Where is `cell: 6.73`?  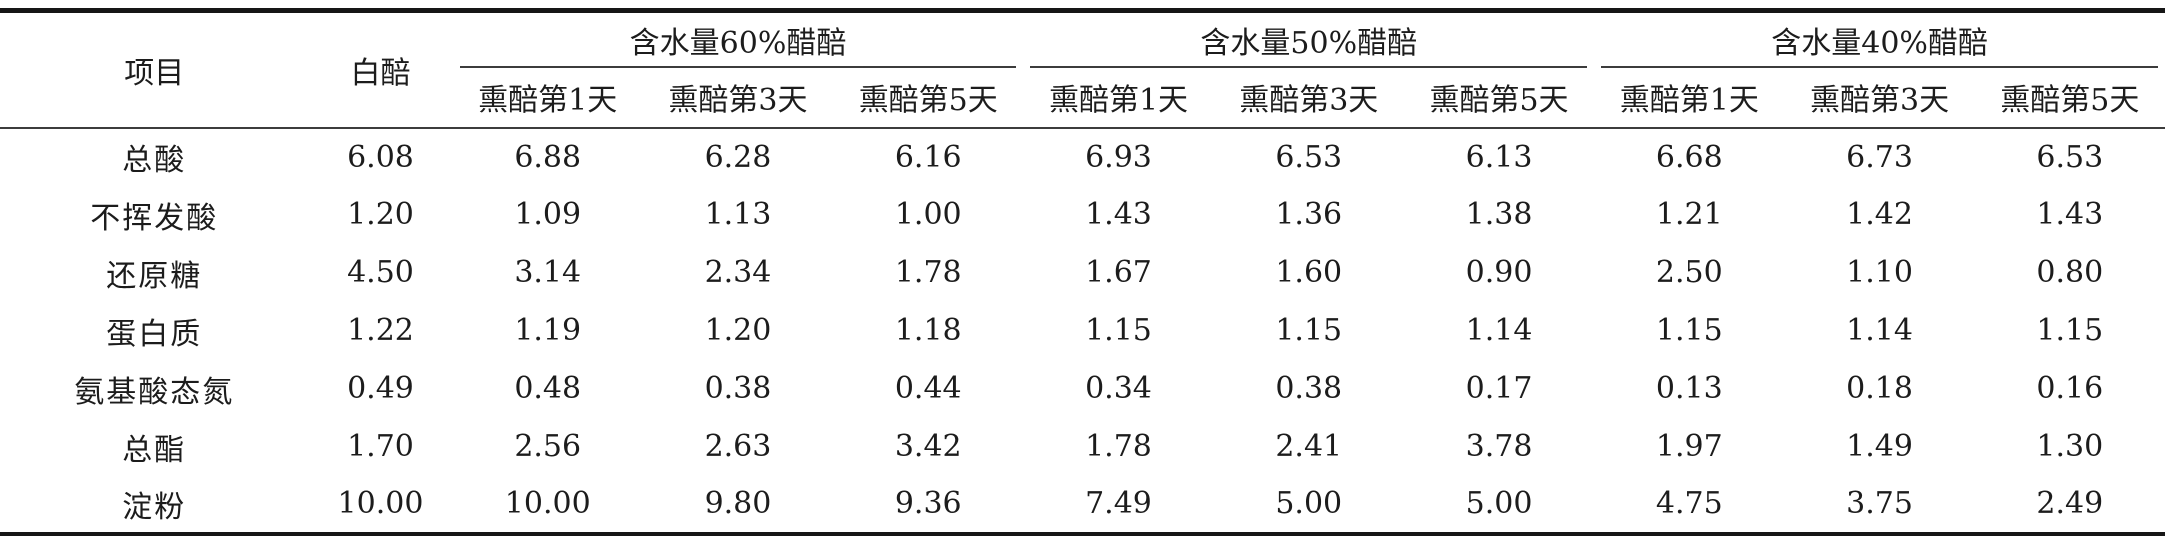
cell: 6.73 is located at coordinates (1879, 157).